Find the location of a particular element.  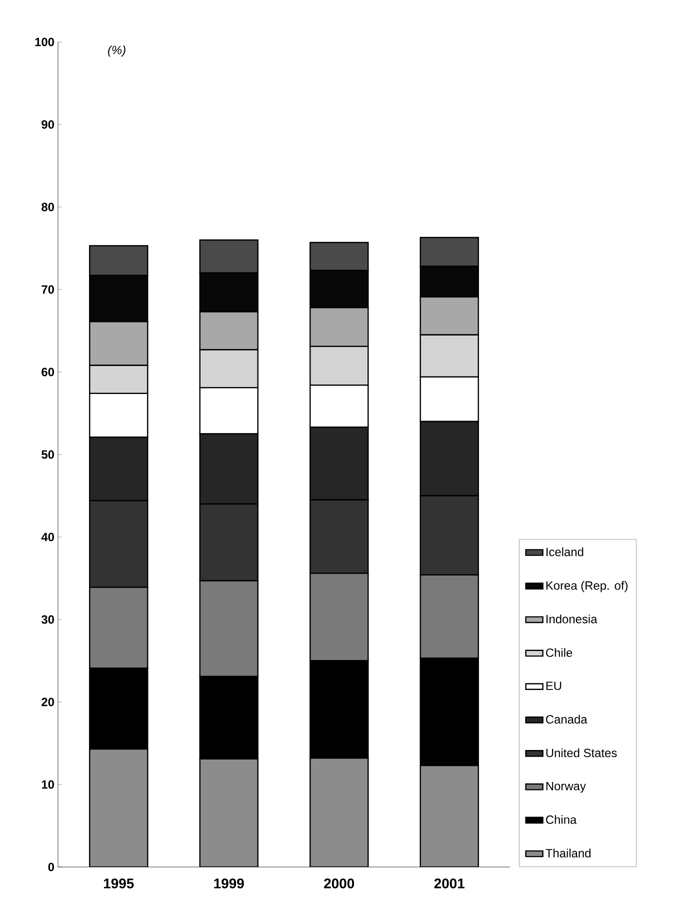

y-tick-label: 60 is located at coordinates (48, 372).